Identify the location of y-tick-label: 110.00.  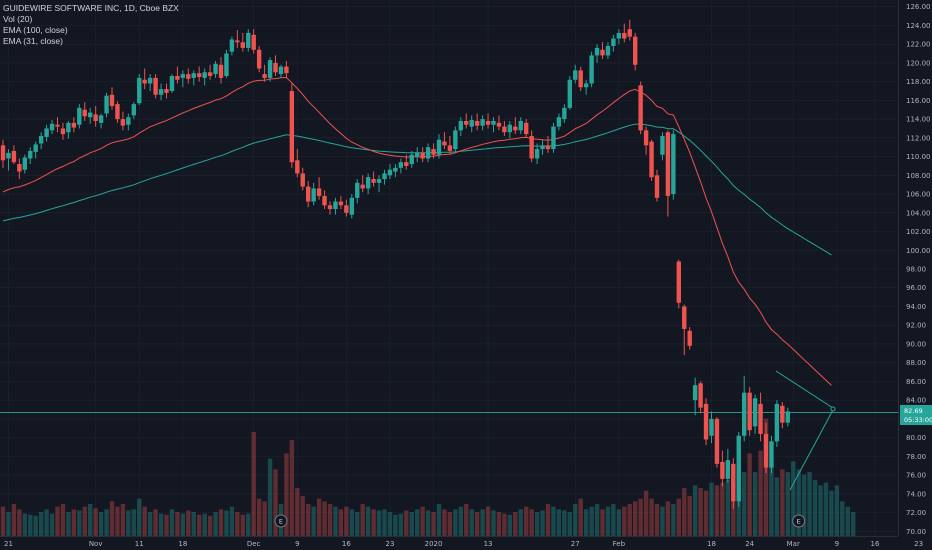
(918, 157).